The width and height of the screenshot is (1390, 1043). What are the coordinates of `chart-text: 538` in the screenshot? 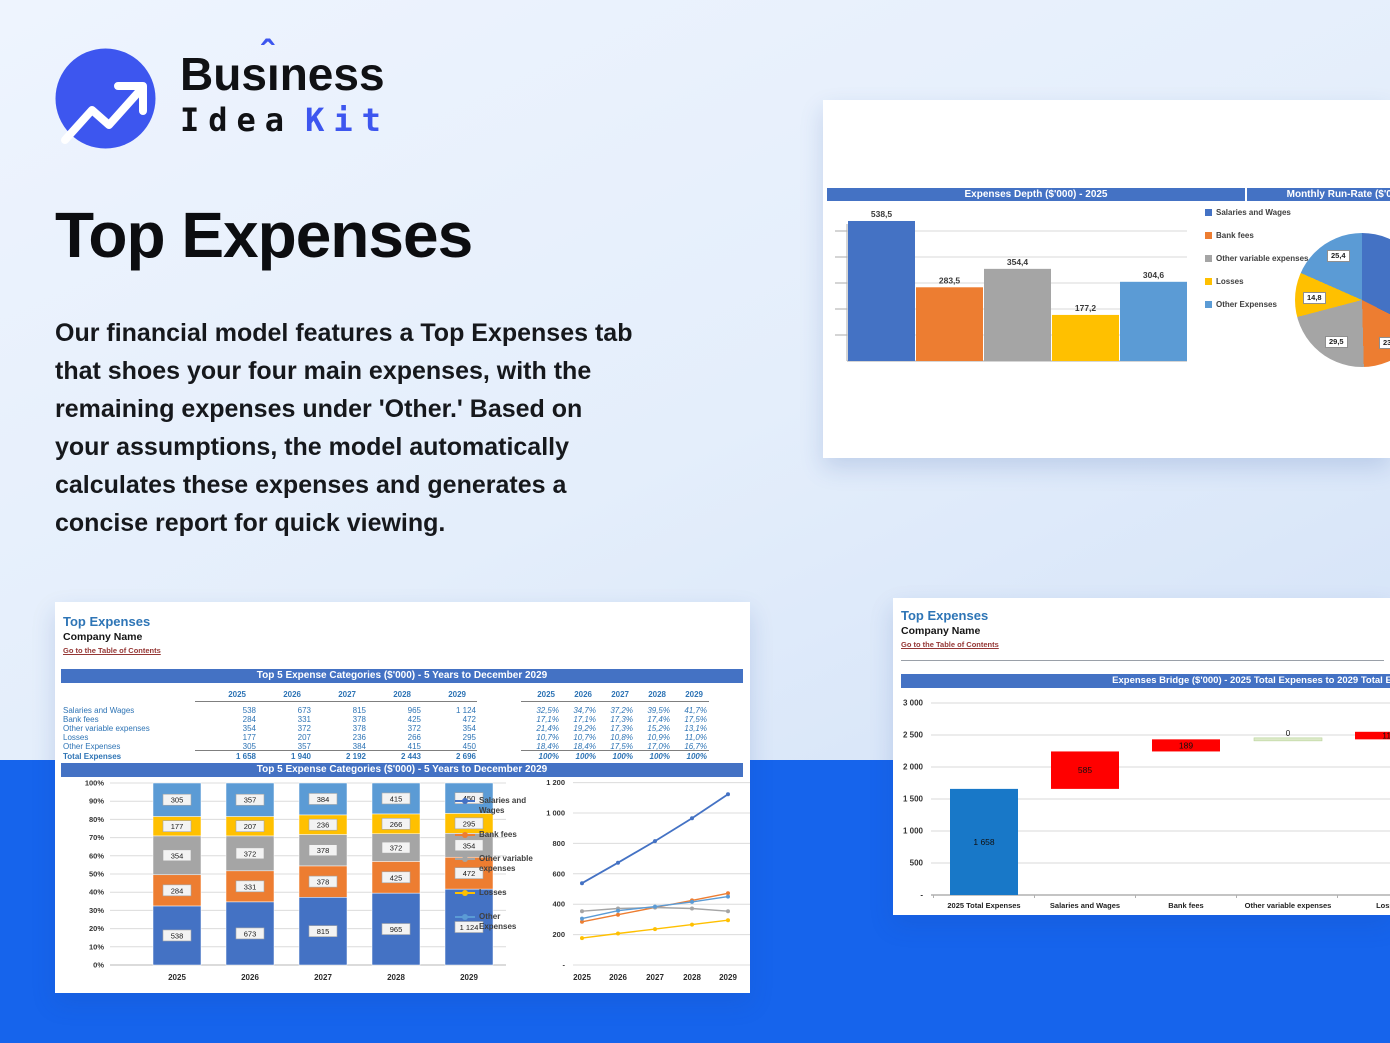 It's located at (177, 935).